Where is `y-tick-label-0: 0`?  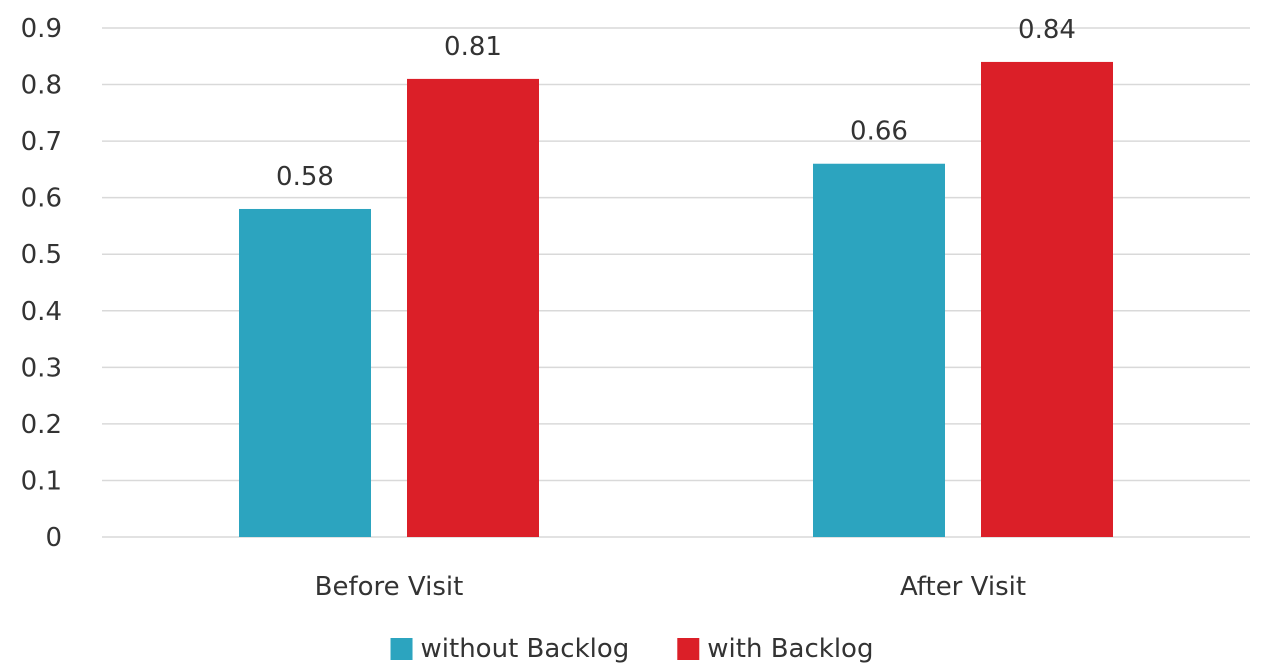 y-tick-label-0: 0 is located at coordinates (53, 538).